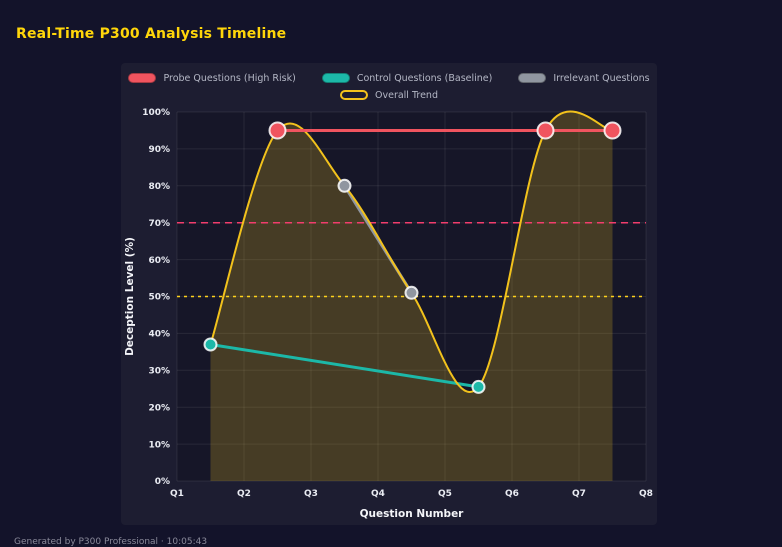 This screenshot has width=782, height=547. Describe the element at coordinates (159, 445) in the screenshot. I see `y-tick-label: 10%` at that location.